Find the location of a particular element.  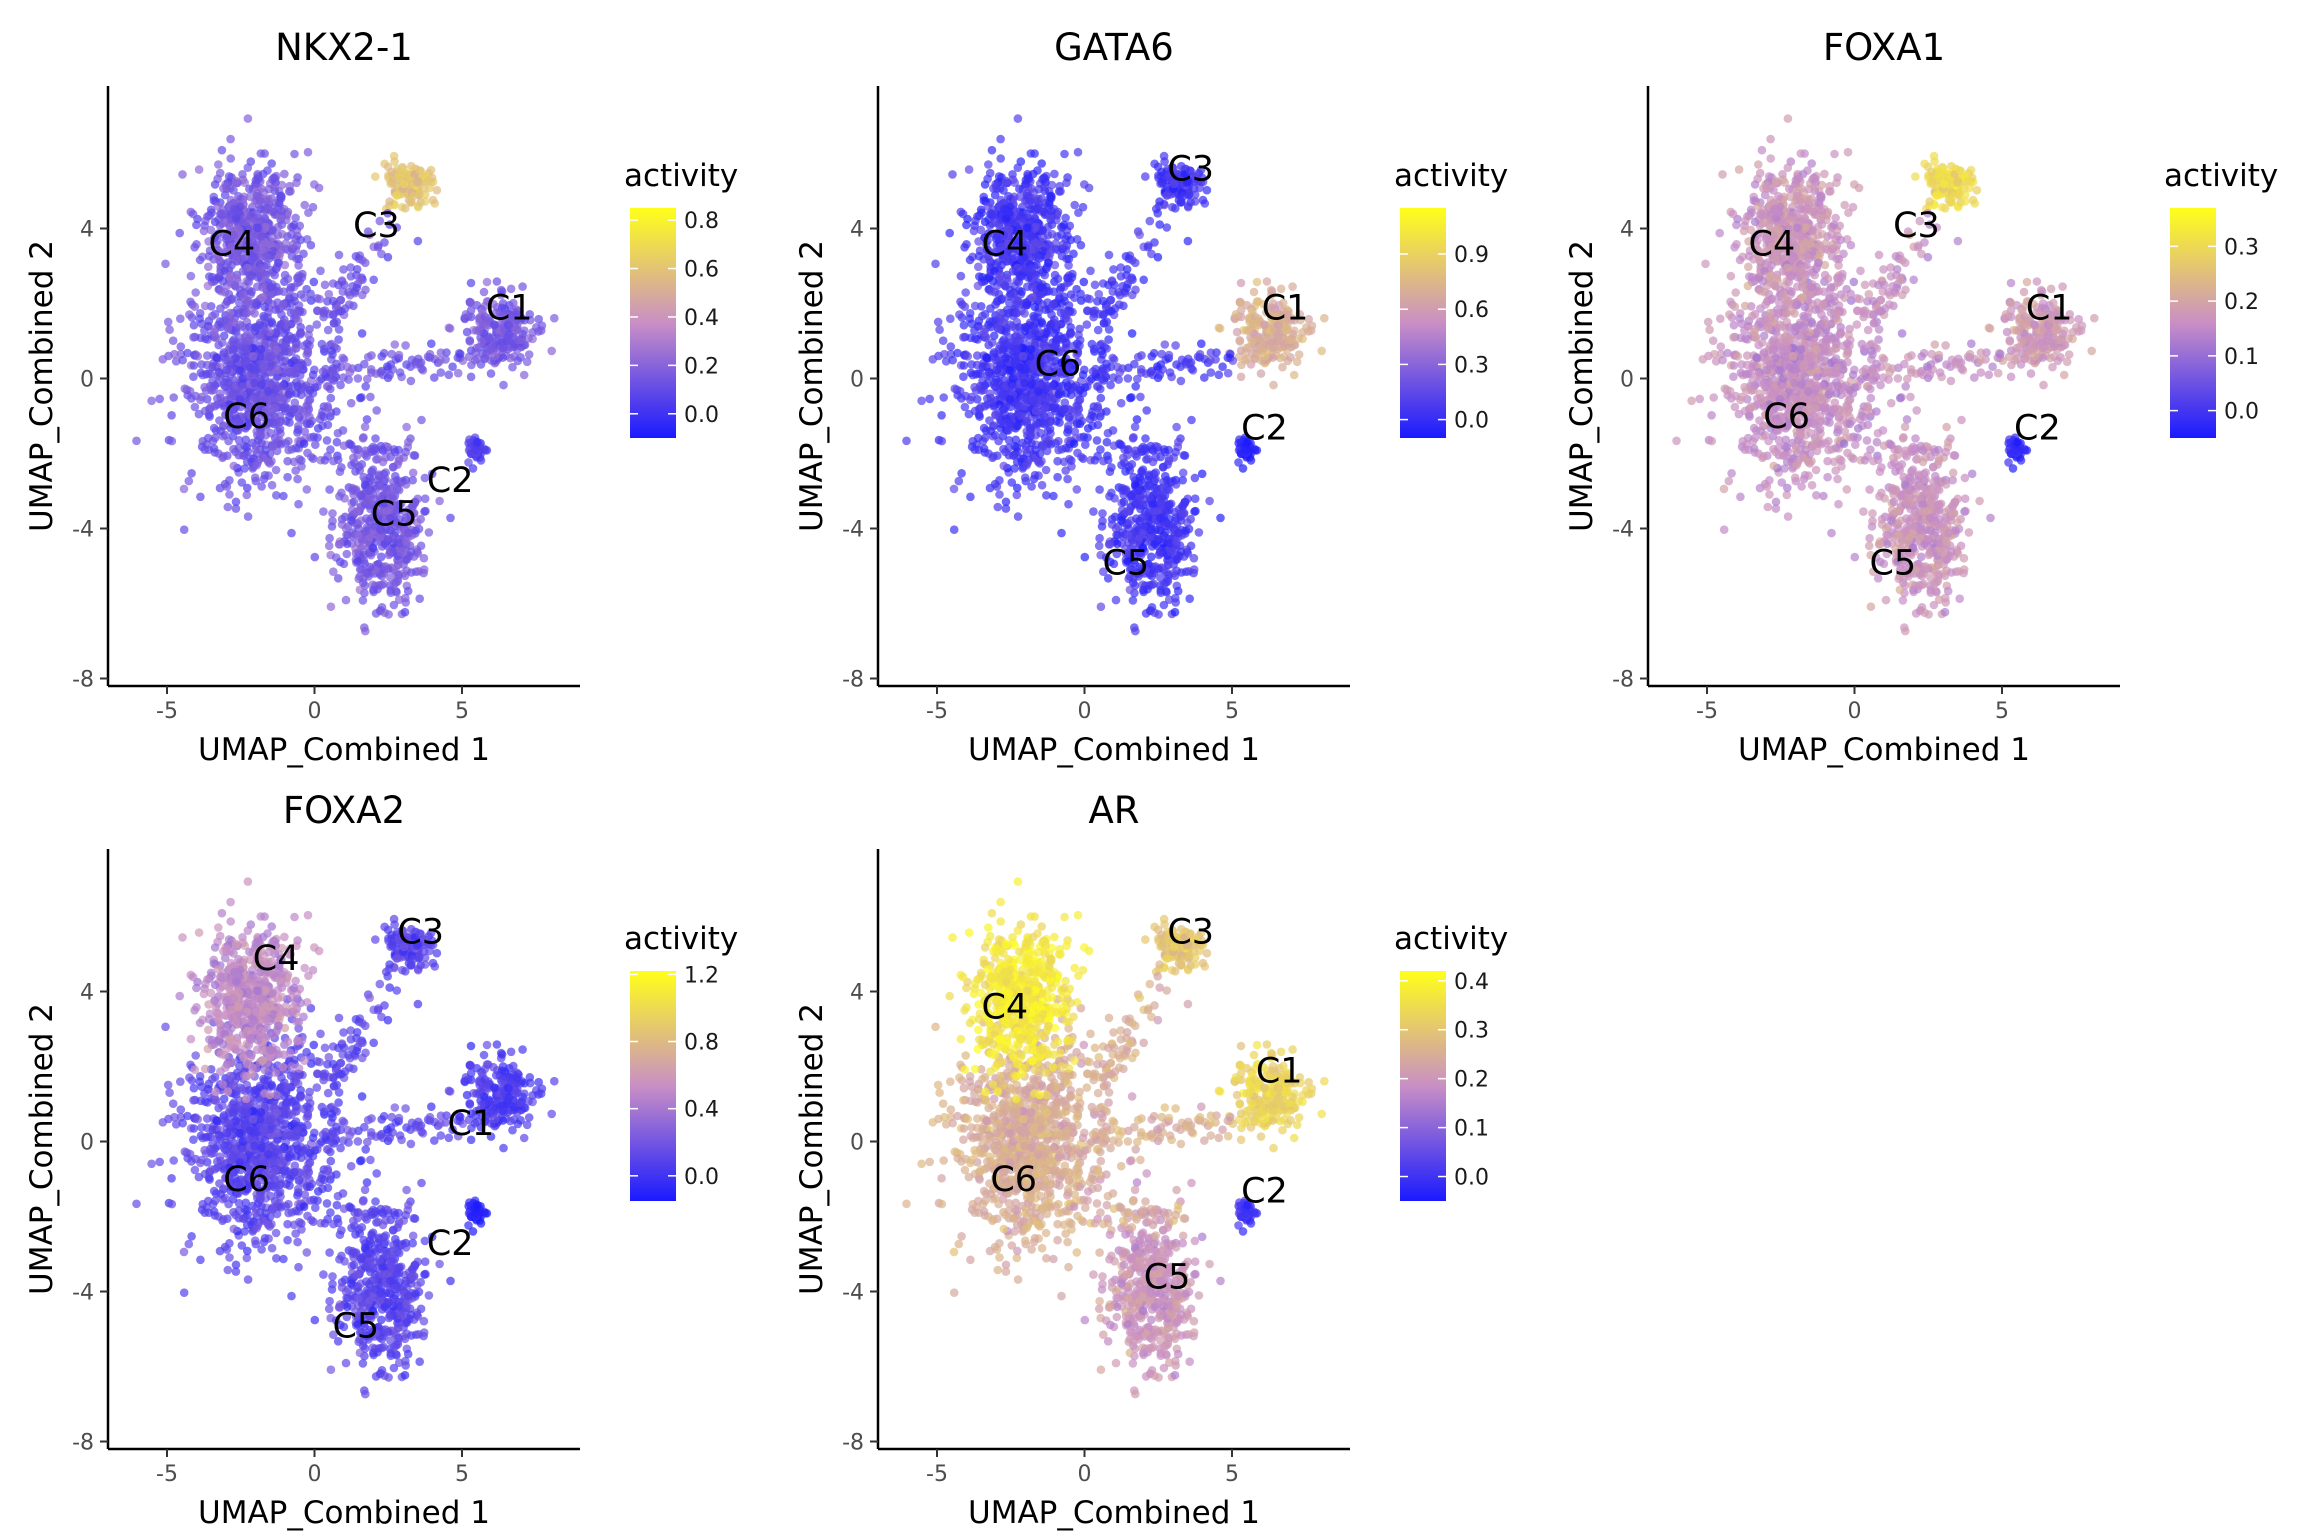

cluster-label-c1: C1 is located at coordinates (509, 308).